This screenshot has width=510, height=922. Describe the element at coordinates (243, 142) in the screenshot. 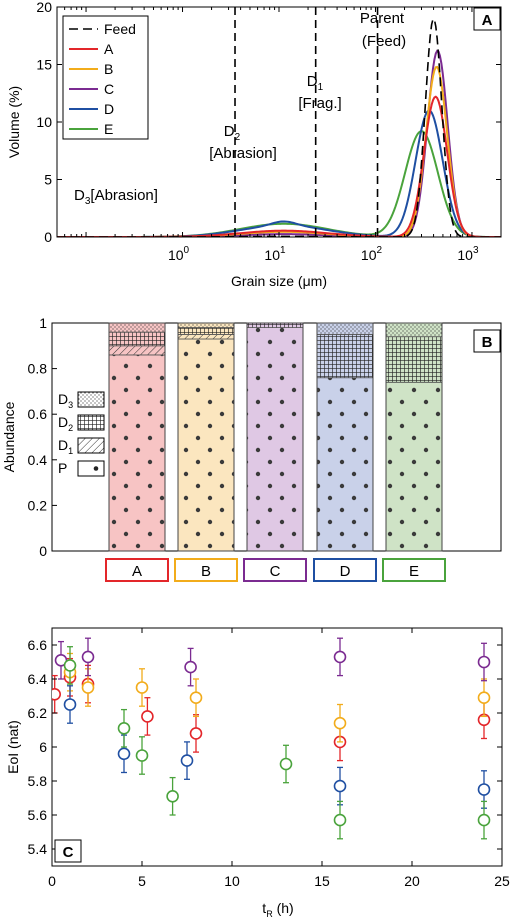

I see `panel-a-annotation-d2: D2 [Abrasion]` at that location.